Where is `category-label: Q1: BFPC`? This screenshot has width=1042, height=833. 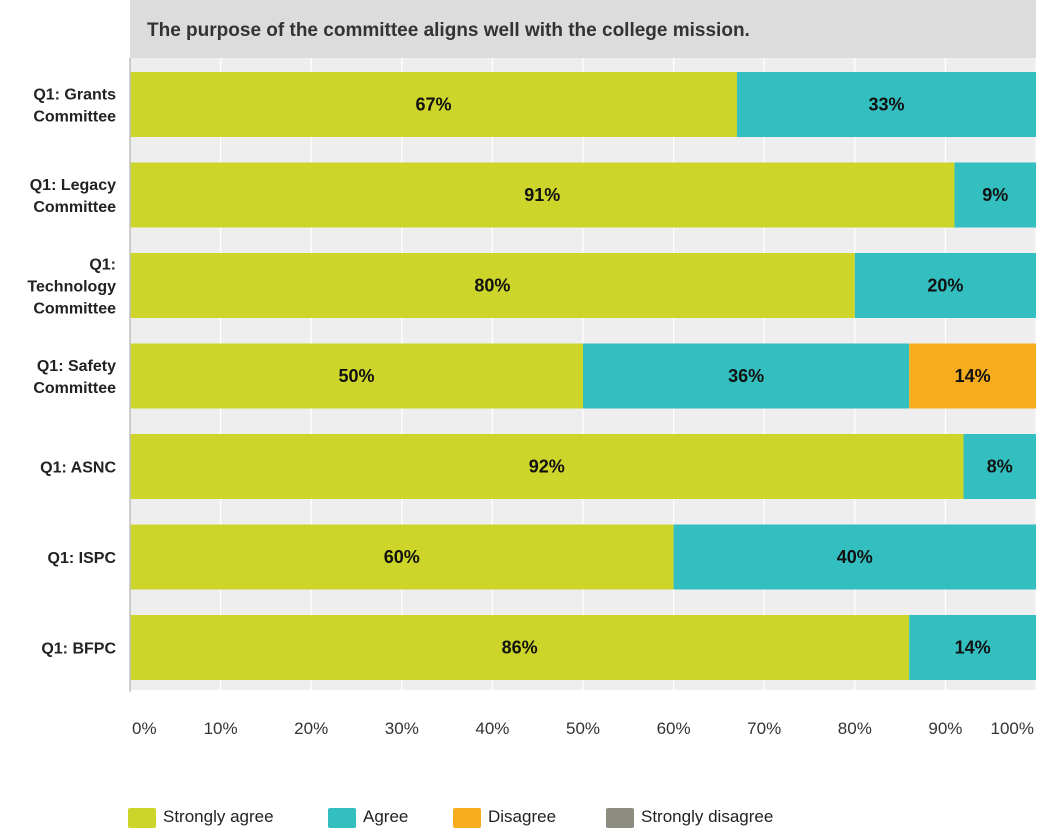
category-label: Q1: BFPC is located at coordinates (78, 649).